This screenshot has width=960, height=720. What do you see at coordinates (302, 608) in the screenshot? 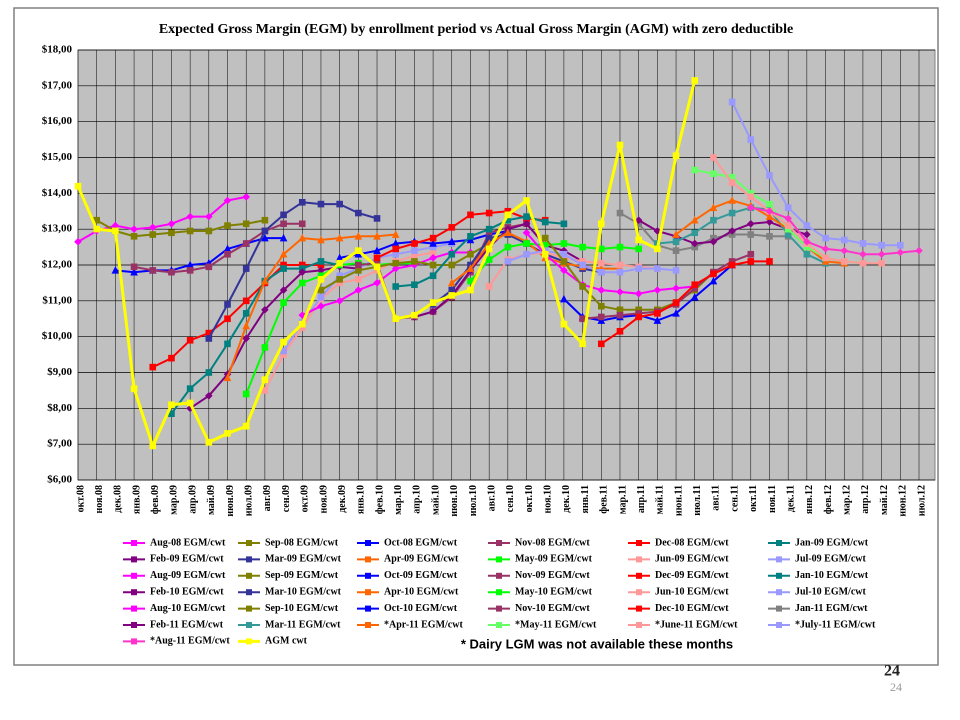
I see `legend-label: Sep-10 EGM/cwt` at bounding box center [302, 608].